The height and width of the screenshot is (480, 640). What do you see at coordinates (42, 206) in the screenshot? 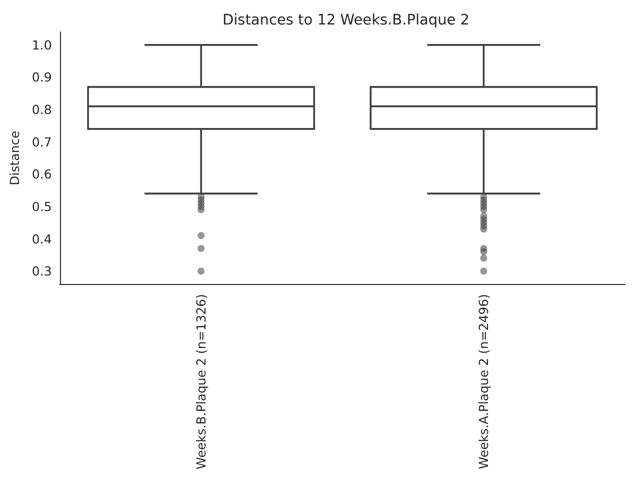
I see `y-tick-label: 0.5` at bounding box center [42, 206].